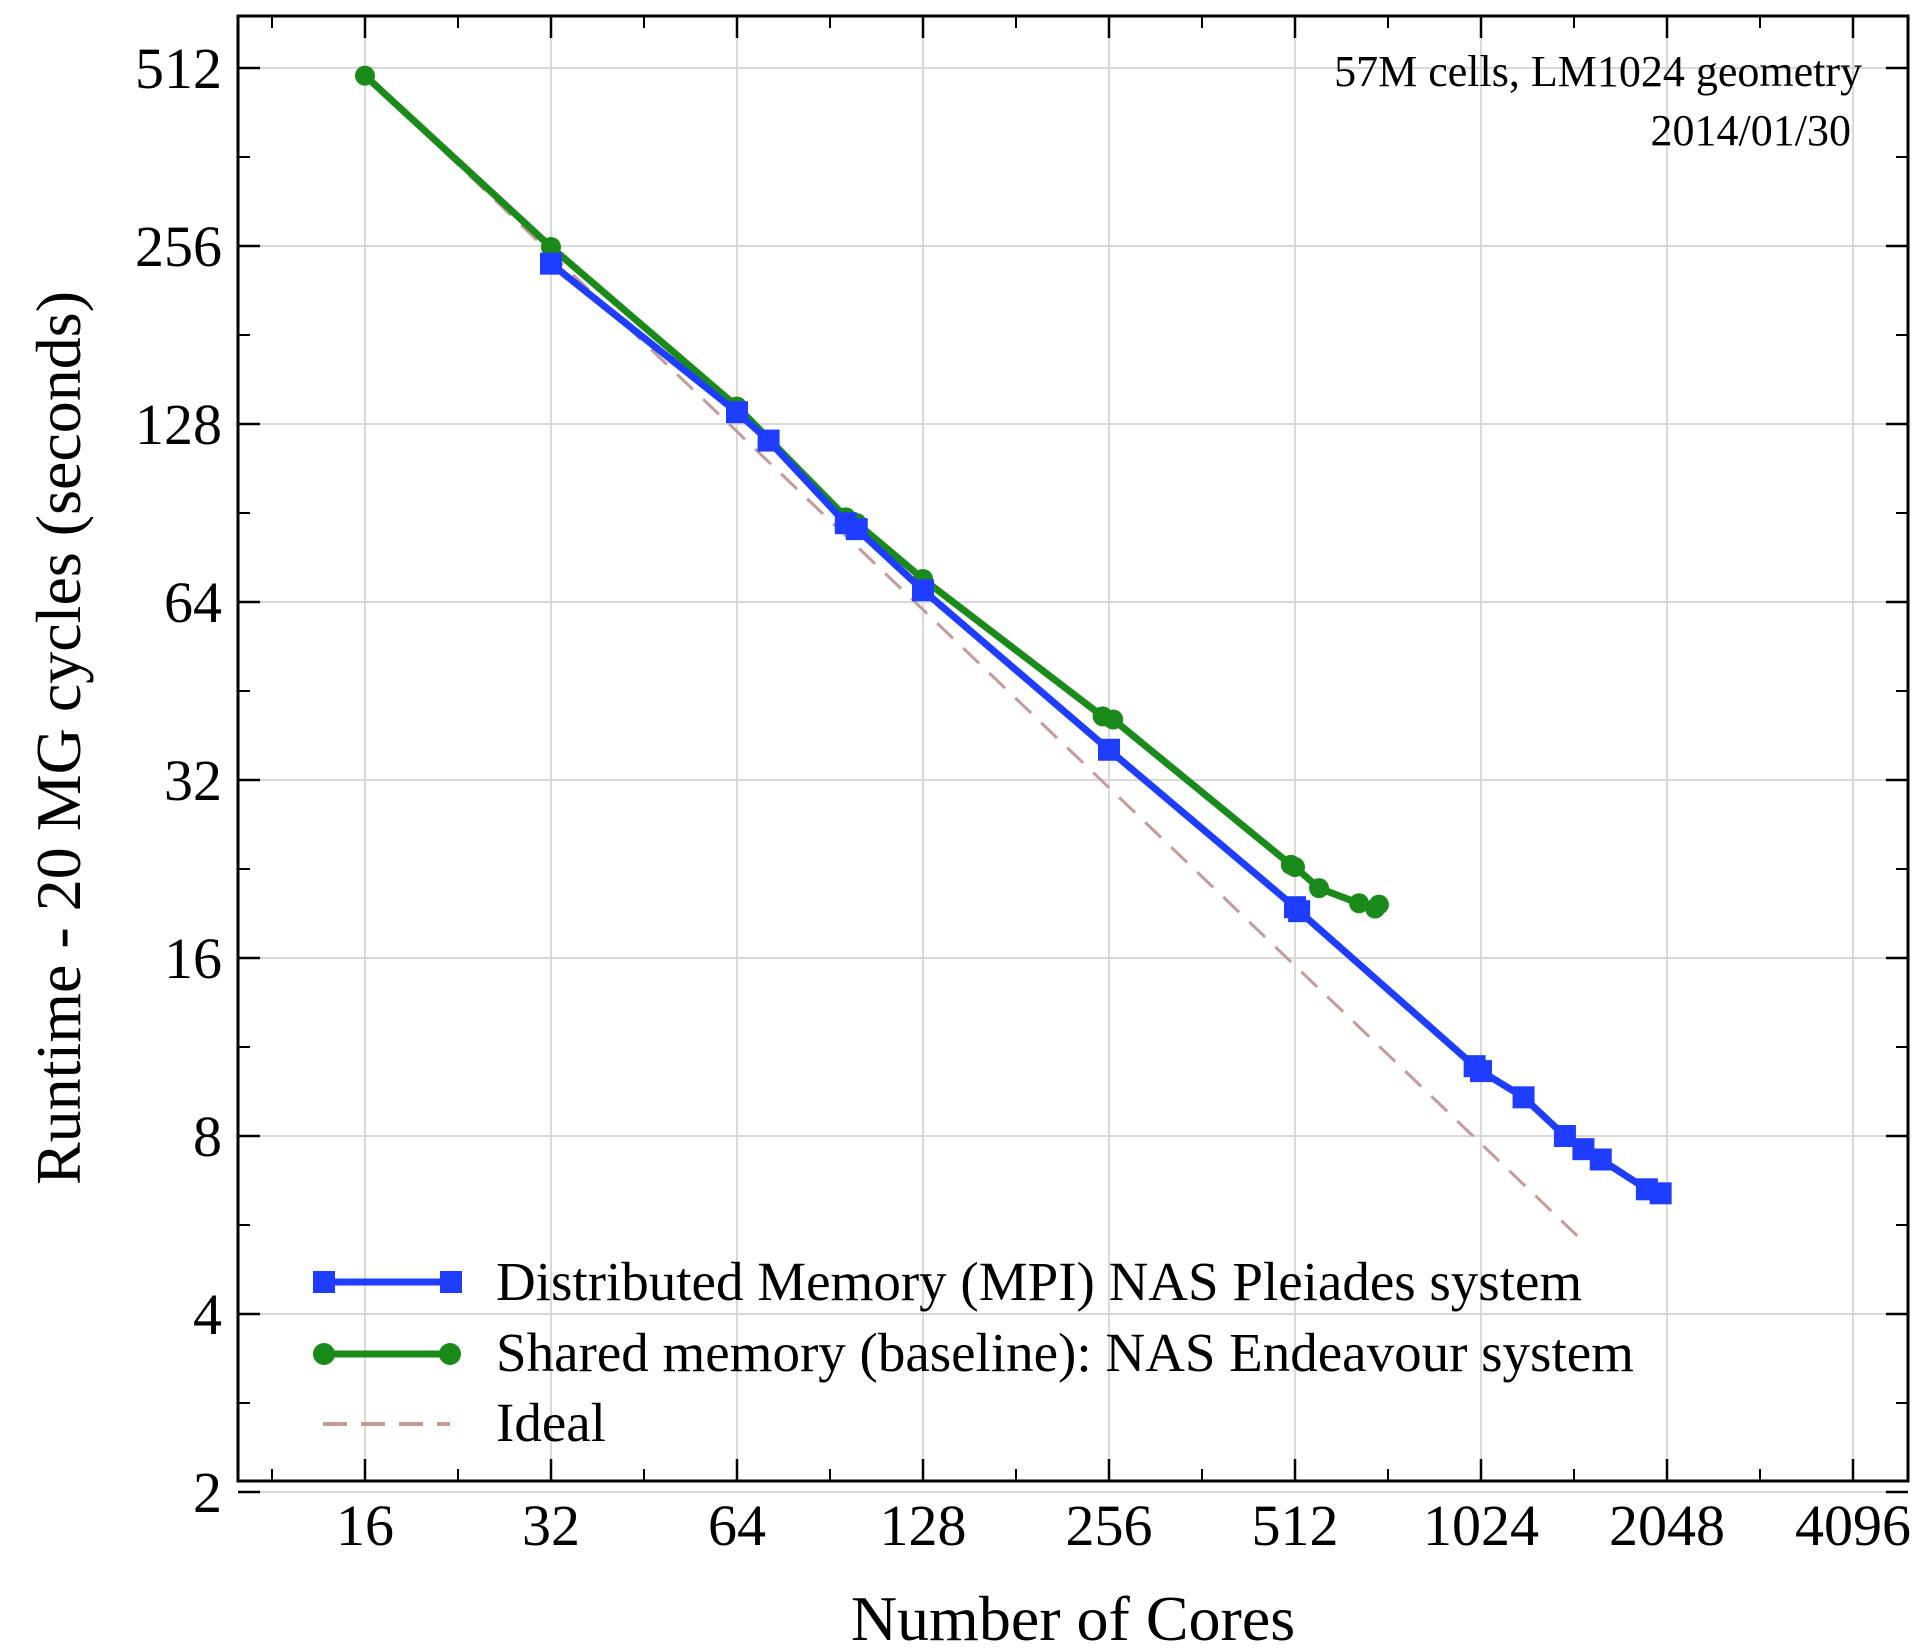  Describe the element at coordinates (365, 1525) in the screenshot. I see `x-tick-label: 16` at that location.